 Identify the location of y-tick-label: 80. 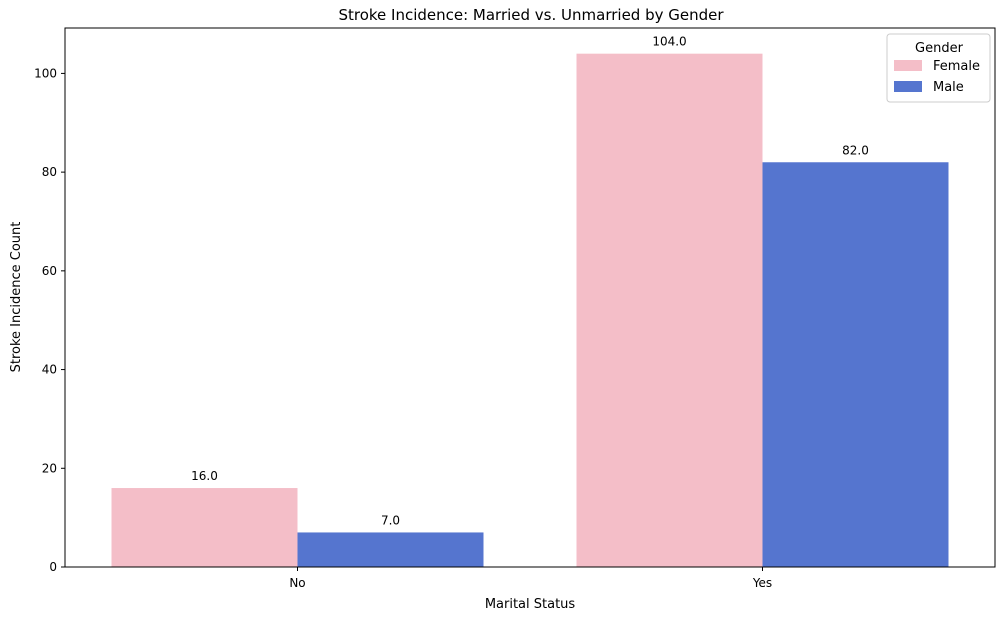
(49, 172).